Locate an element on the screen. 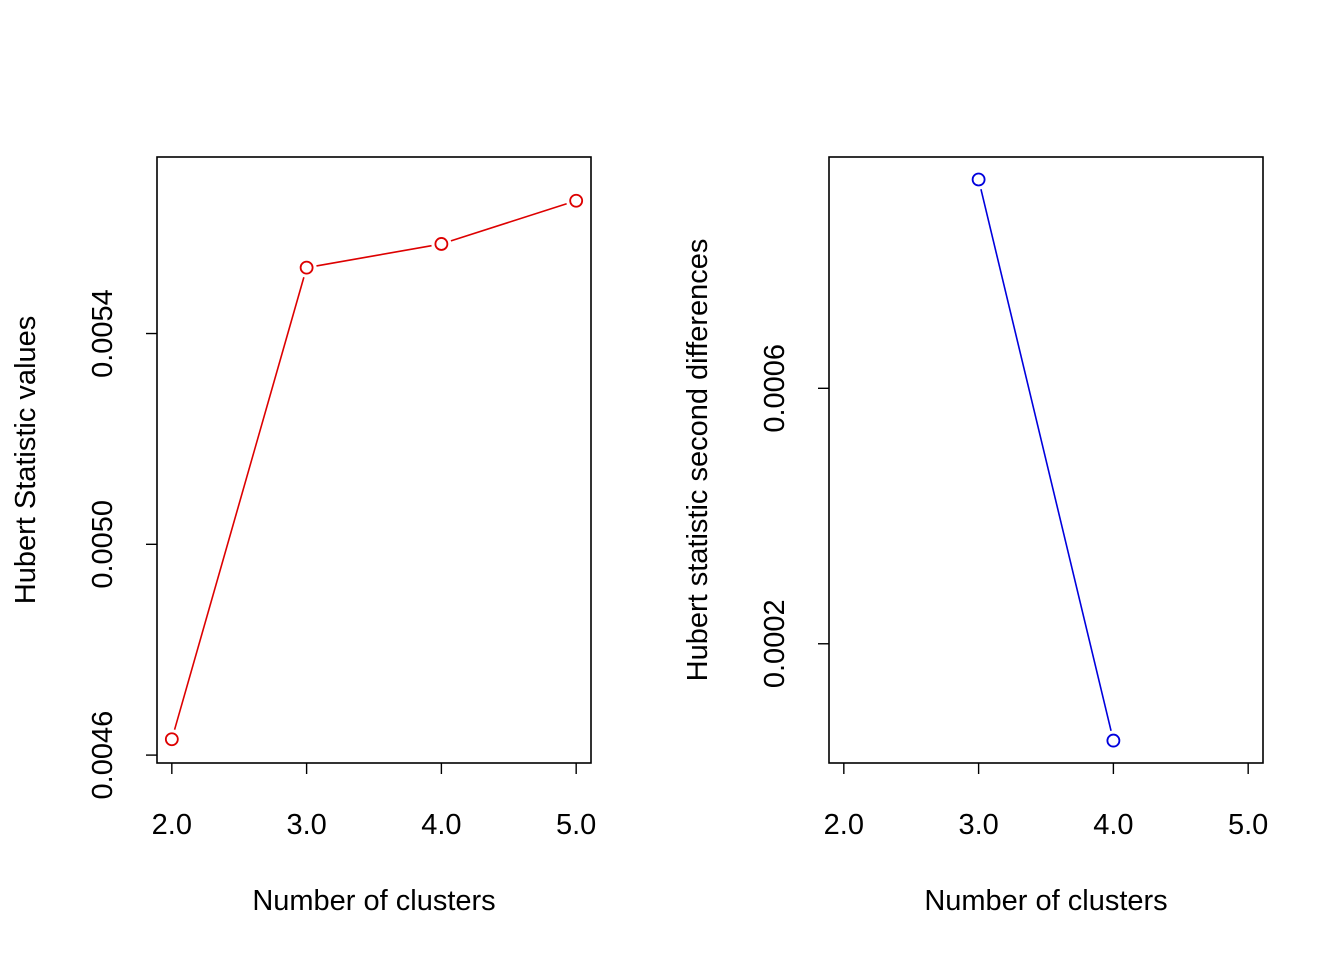 Image resolution: width=1344 pixels, height=960 pixels. y-axis-title: Hubert statistic second differences is located at coordinates (698, 460).